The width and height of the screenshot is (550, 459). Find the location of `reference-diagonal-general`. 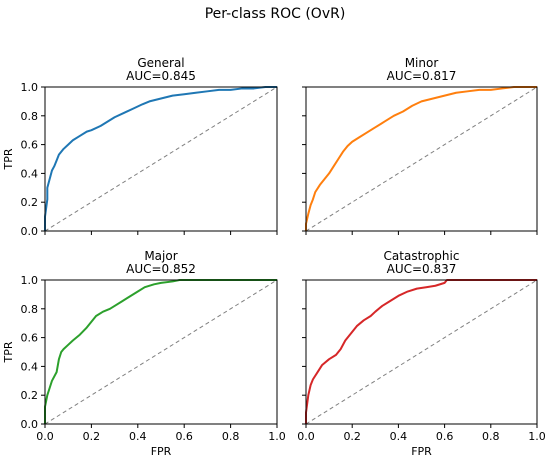

reference-diagonal-general is located at coordinates (161, 159).